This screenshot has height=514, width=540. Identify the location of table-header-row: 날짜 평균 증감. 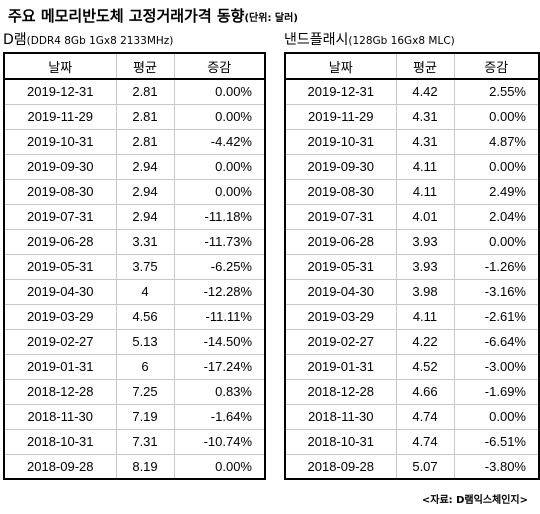
(134, 66).